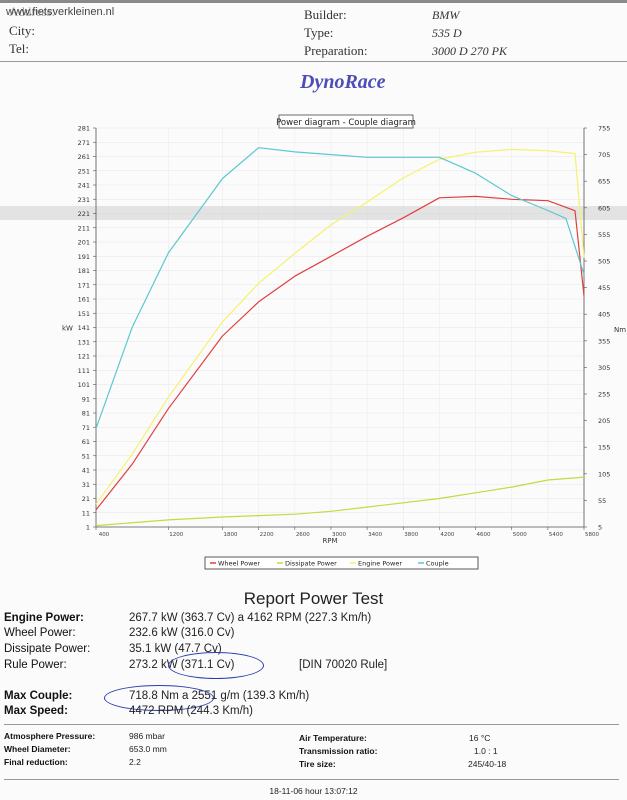  Describe the element at coordinates (86, 456) in the screenshot. I see `y-left-tick-label: 51` at that location.